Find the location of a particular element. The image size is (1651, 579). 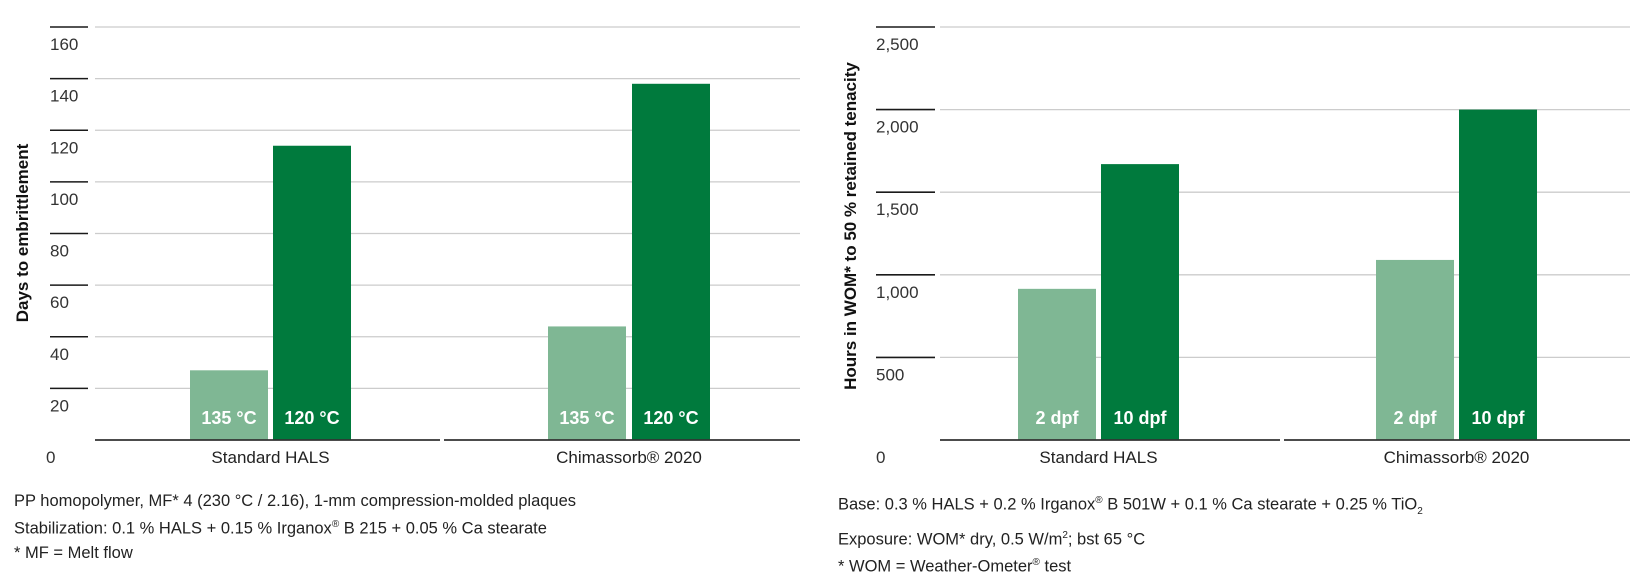

y-tick-label: 80 is located at coordinates (59, 251).